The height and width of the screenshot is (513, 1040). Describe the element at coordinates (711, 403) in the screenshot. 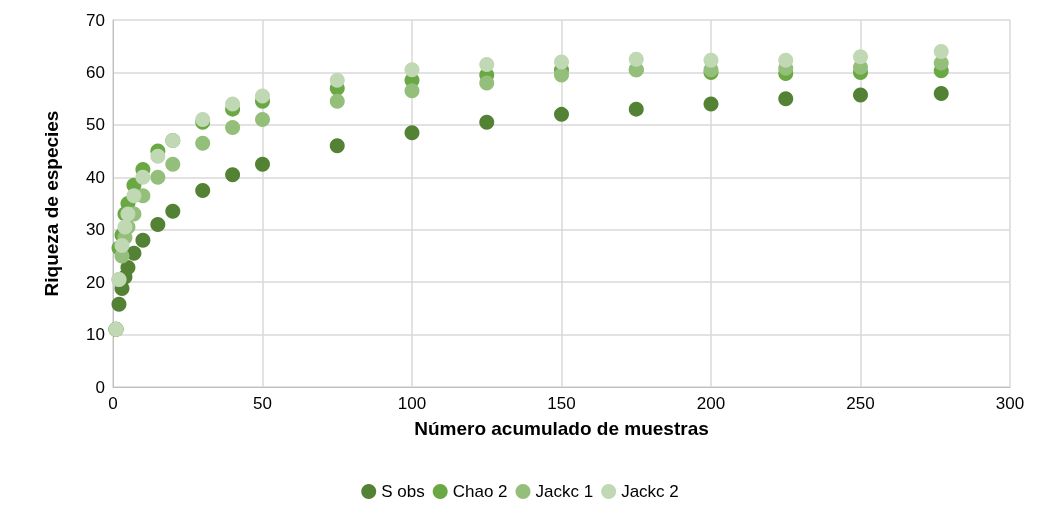

I see `x-tick-label: 200` at that location.